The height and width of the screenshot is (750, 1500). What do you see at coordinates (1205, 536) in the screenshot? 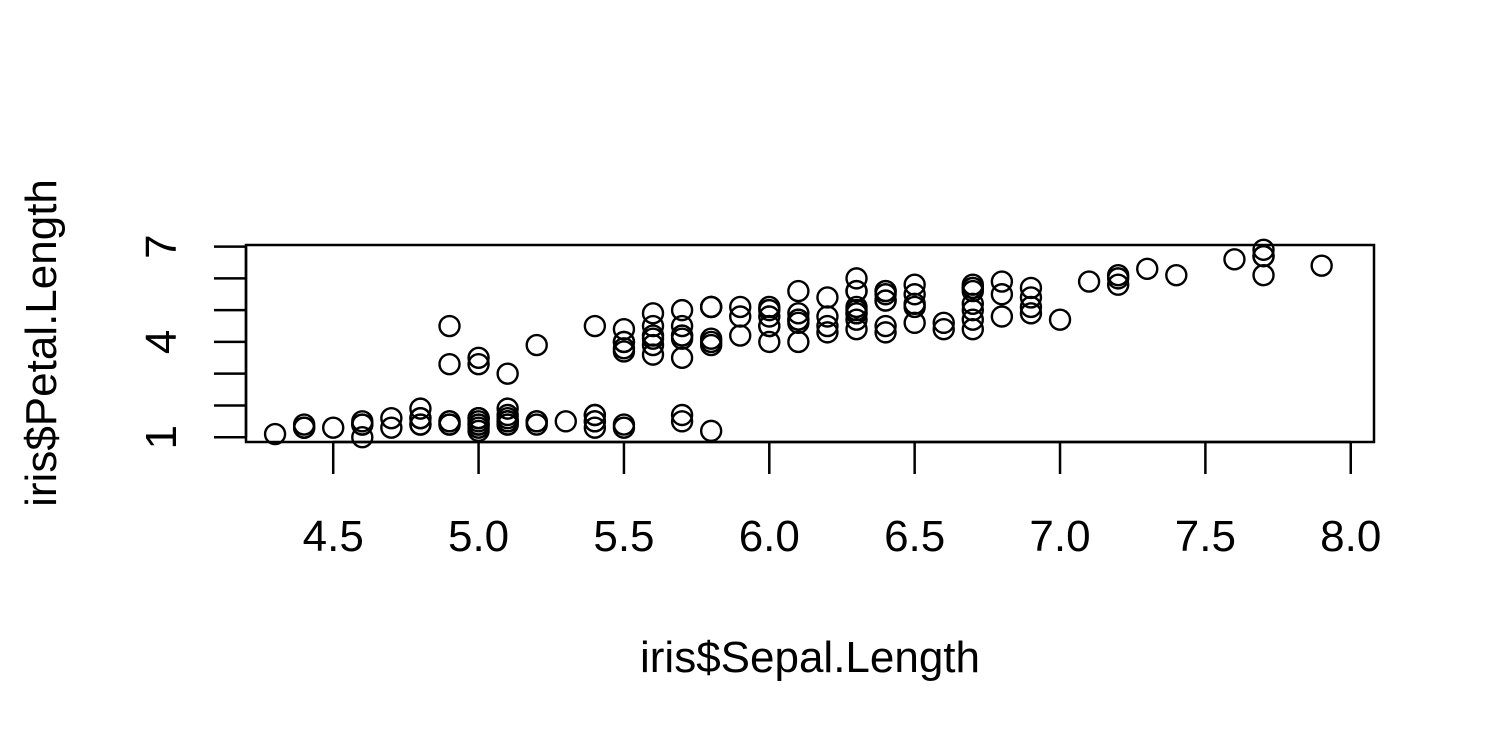
I see `x-tick-label: 7.5` at bounding box center [1205, 536].